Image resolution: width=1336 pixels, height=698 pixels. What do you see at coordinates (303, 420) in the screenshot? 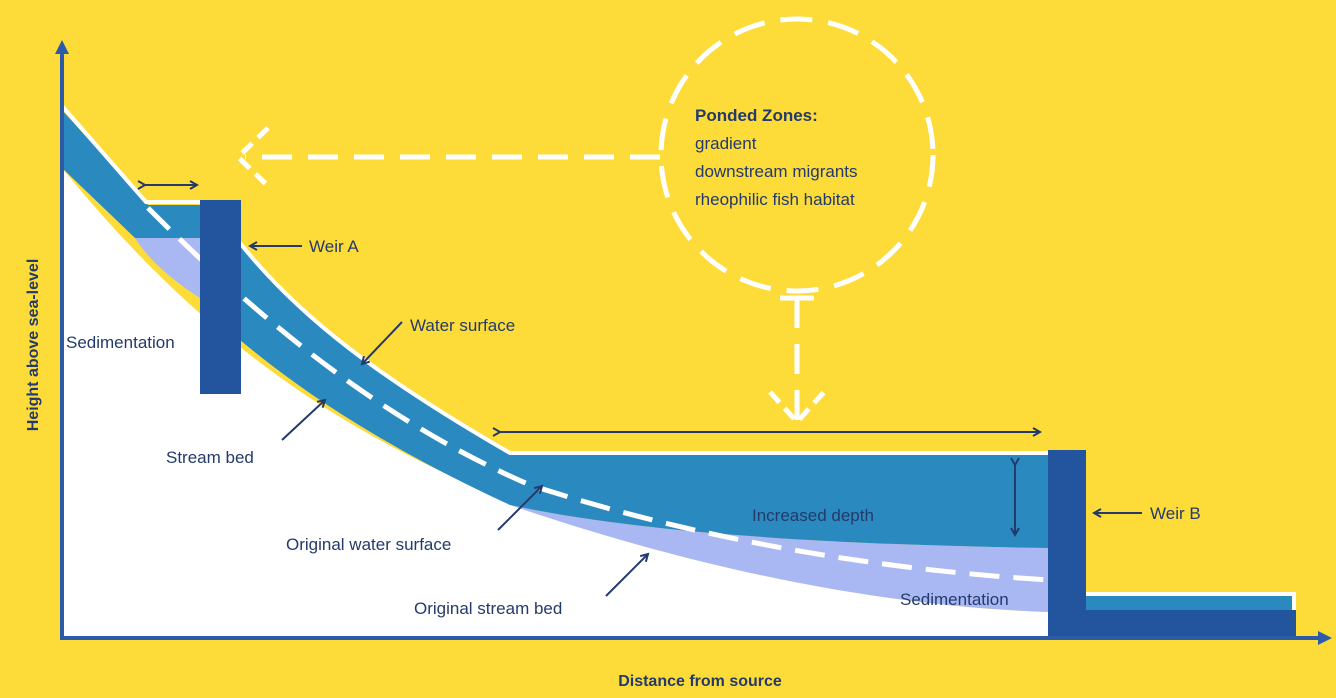
I see `stream-bed-pointer` at bounding box center [303, 420].